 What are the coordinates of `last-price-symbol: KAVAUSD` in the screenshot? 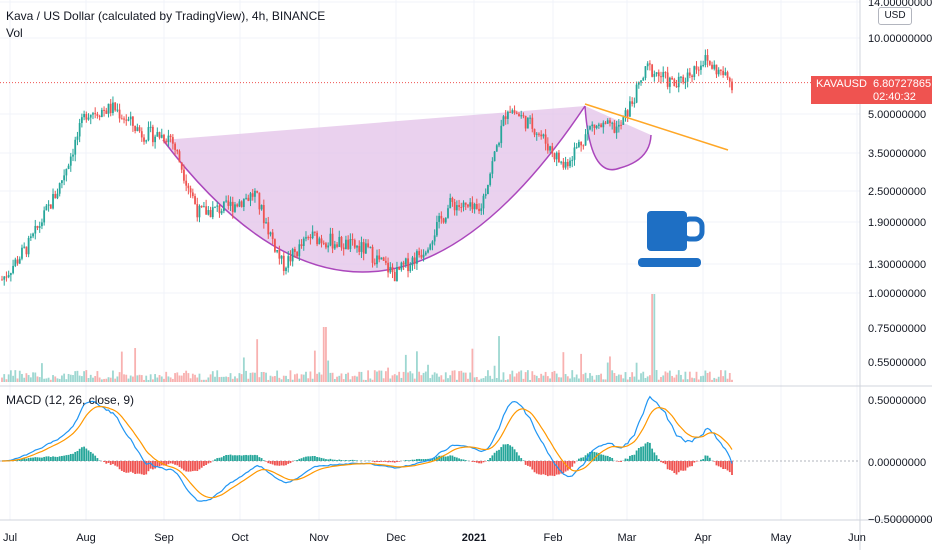 It's located at (841, 84).